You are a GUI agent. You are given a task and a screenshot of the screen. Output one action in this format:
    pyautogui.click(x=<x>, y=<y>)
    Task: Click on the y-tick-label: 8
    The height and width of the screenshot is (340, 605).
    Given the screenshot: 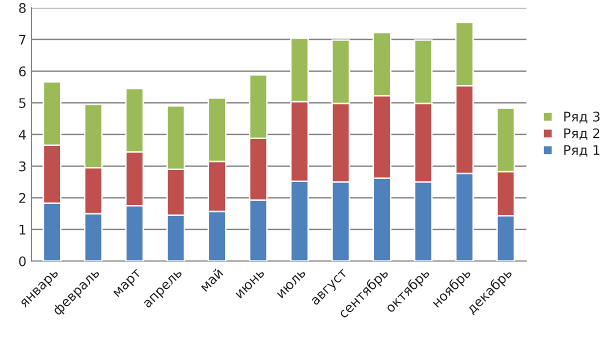 What is the action you would take?
    pyautogui.click(x=22, y=8)
    